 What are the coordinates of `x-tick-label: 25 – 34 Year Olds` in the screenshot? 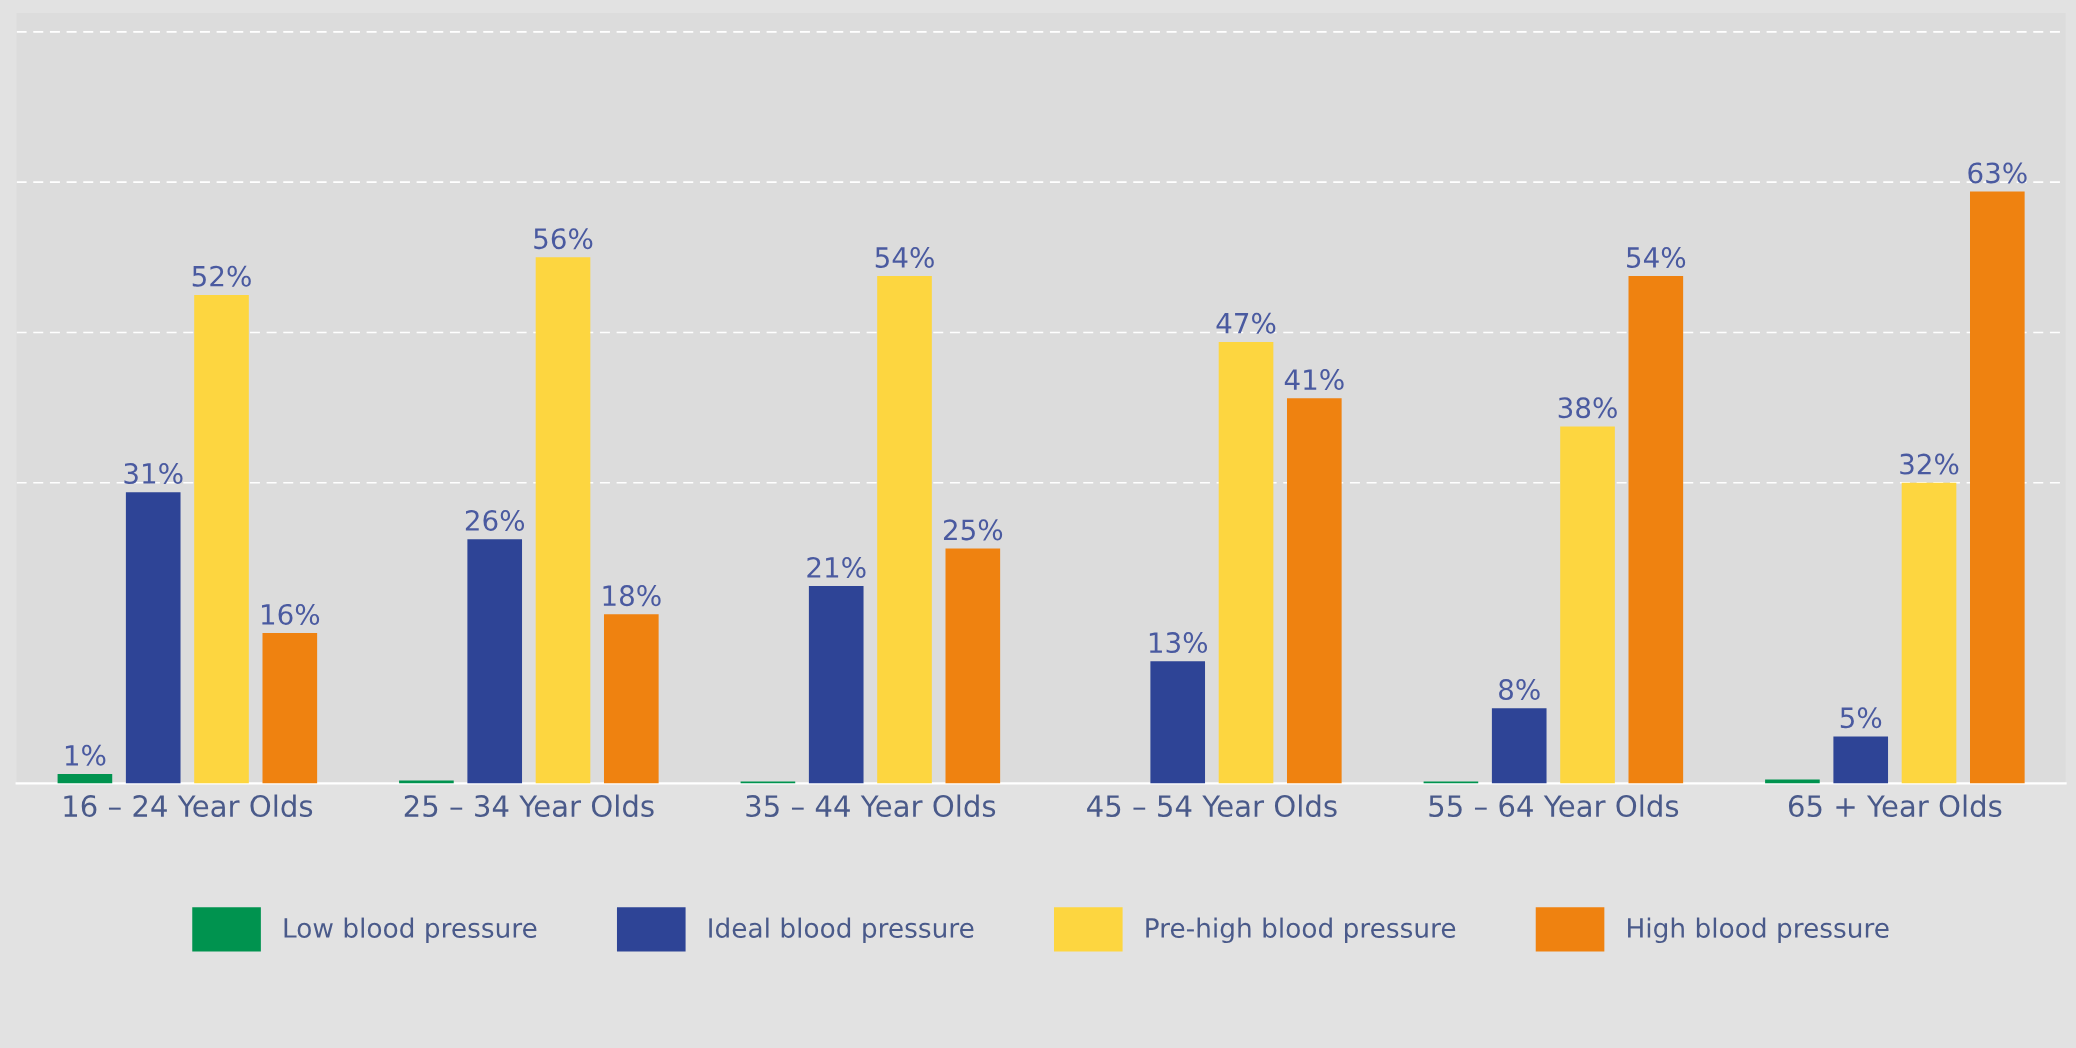 It's located at (529, 806).